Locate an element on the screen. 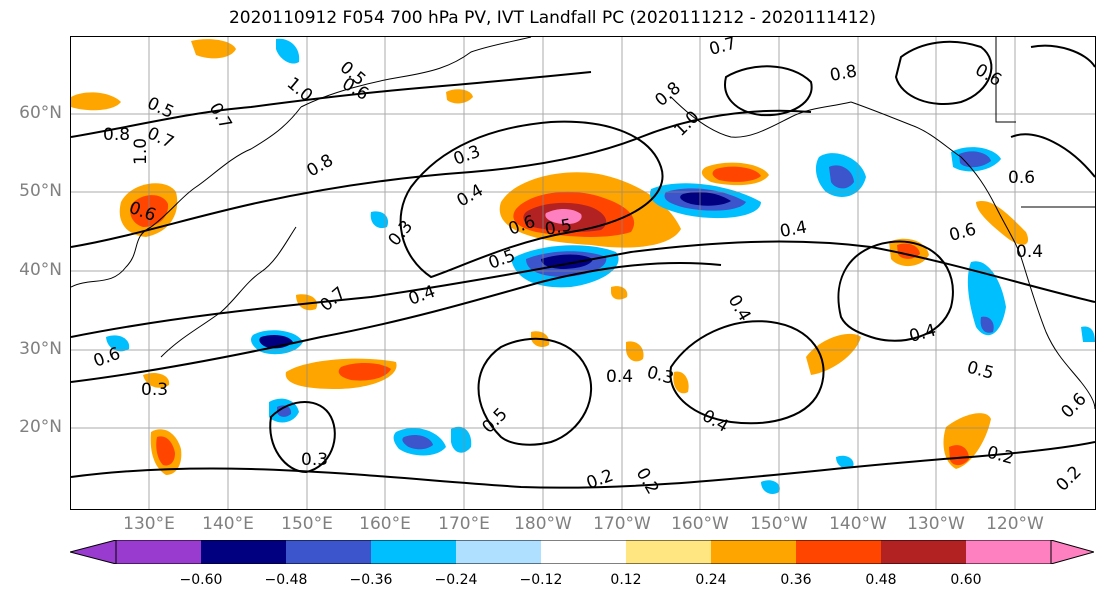 The image size is (1105, 601). colorbar-tick-label: 0.24 is located at coordinates (711, 580).